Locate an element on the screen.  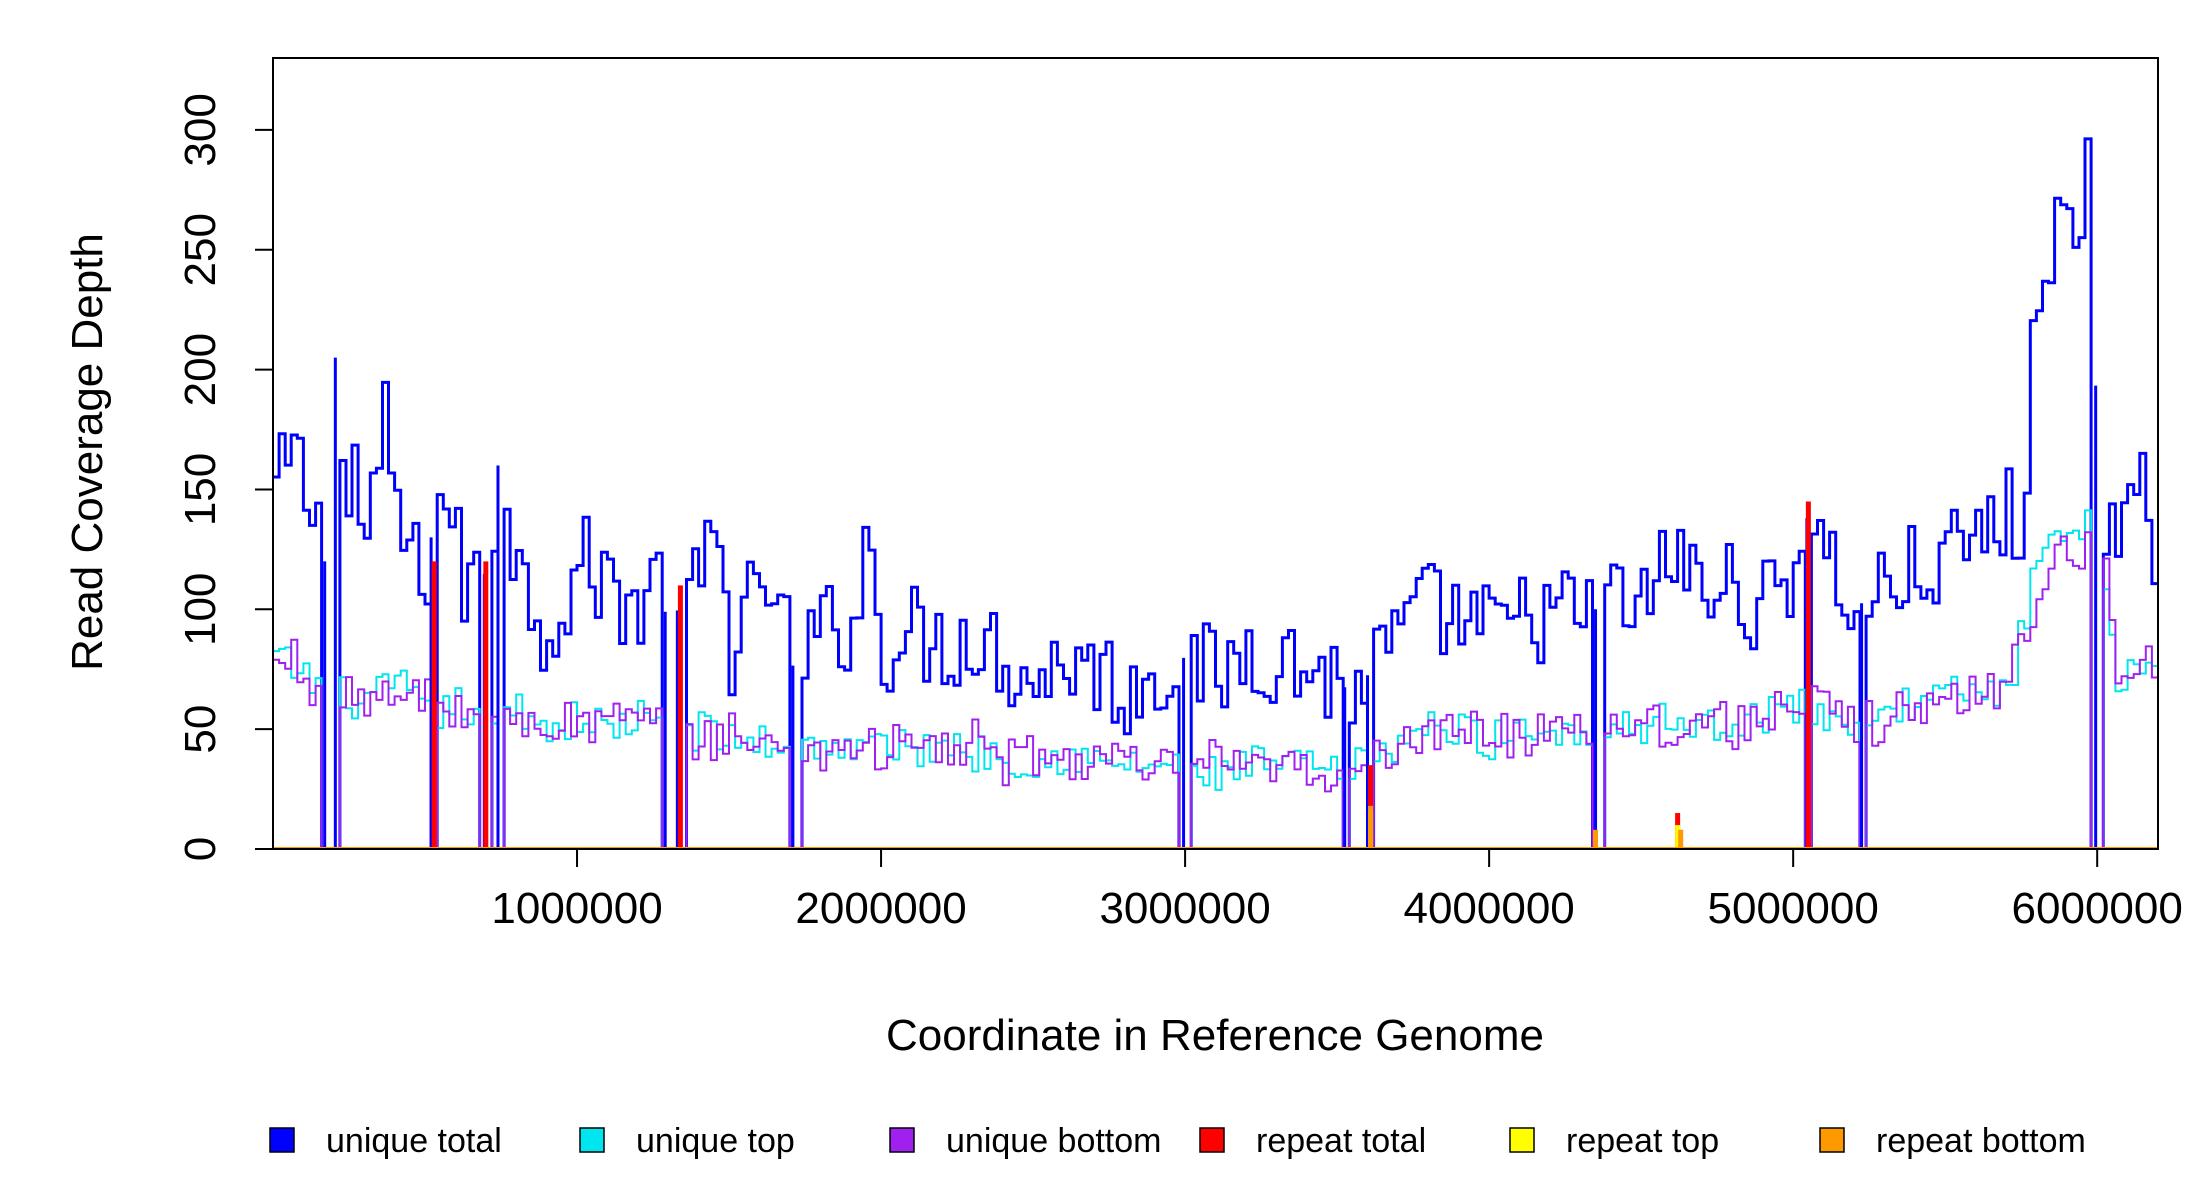
x-tick-label: 4000000 is located at coordinates (1488, 908).